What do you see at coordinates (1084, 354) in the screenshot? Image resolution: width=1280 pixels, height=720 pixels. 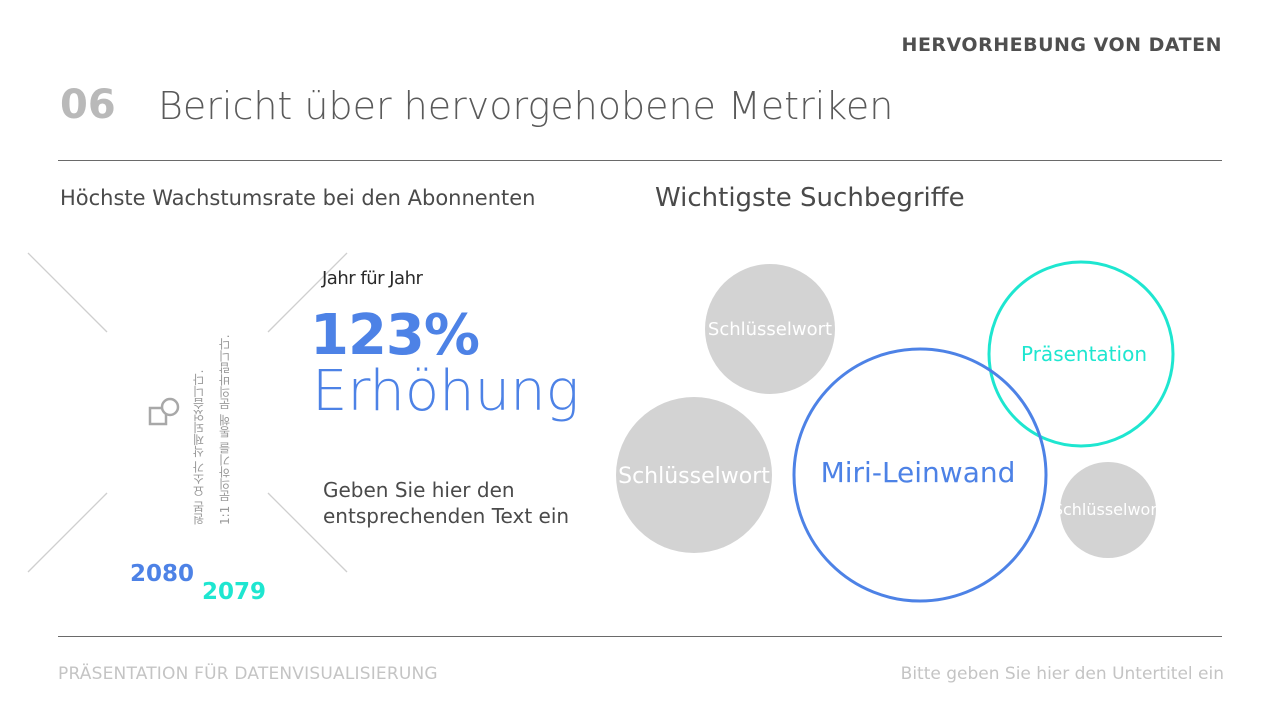 I see `svg-text: Präsentation` at bounding box center [1084, 354].